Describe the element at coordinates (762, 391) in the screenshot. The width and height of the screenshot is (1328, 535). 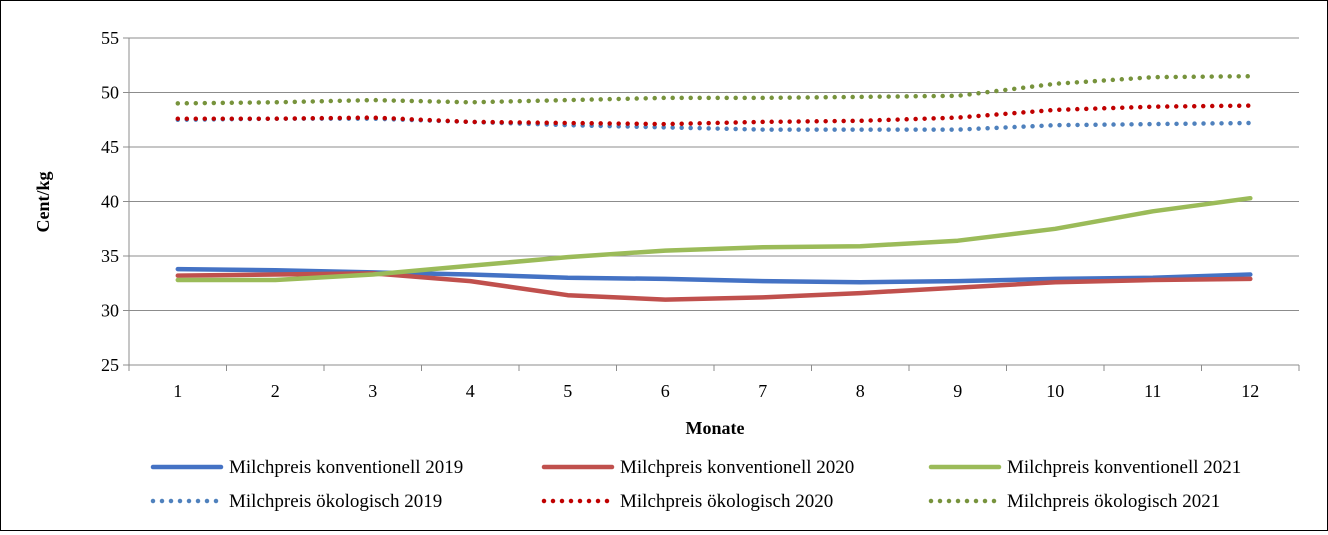
I see `x-tick-label: 7` at that location.